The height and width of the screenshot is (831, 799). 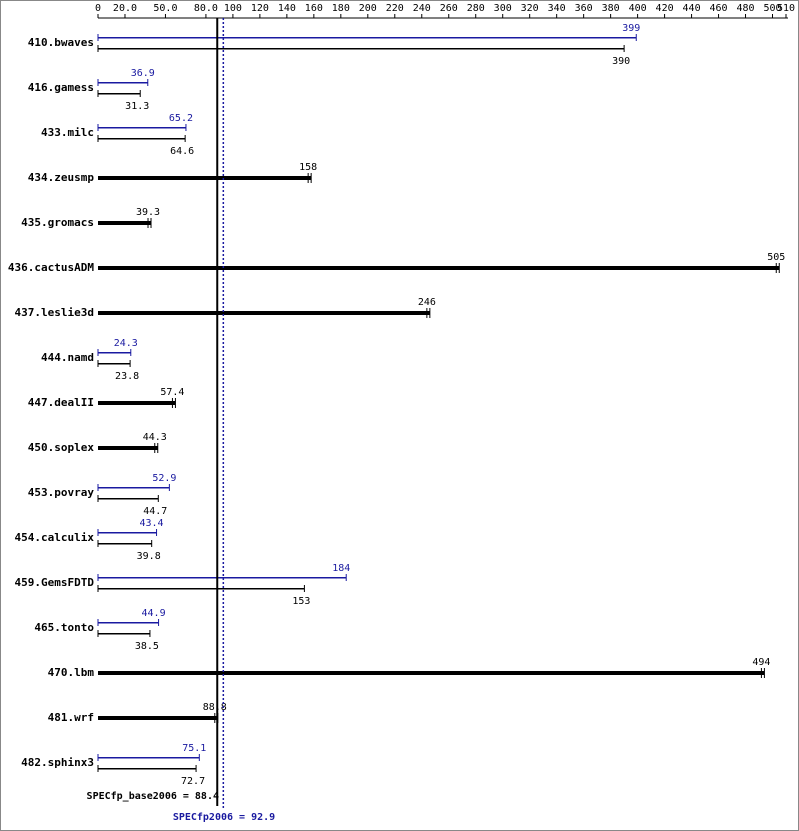 I want to click on value-label: 57.4, so click(x=172, y=392).